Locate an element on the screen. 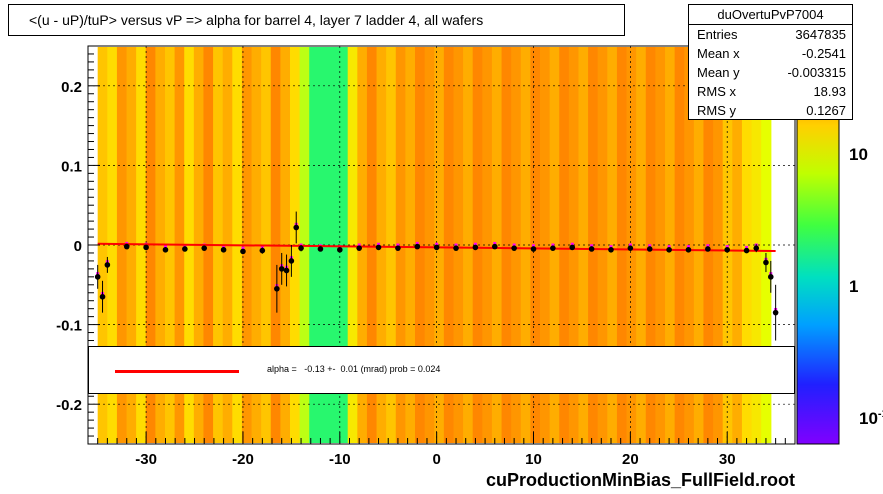 The image size is (883, 494). x-tick-label: -30 is located at coordinates (146, 459).